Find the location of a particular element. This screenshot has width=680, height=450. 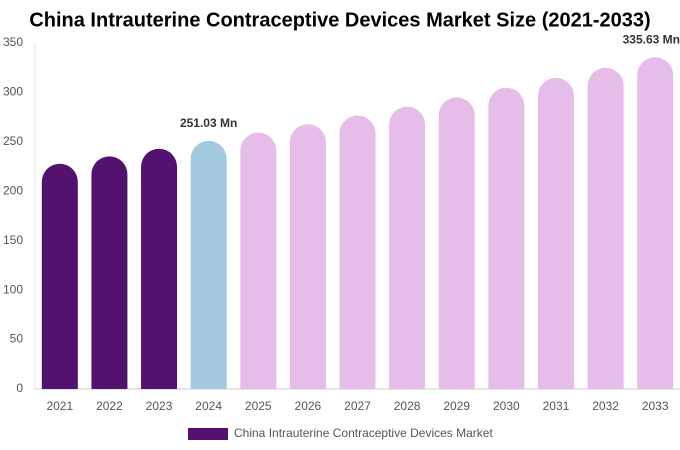

x-tick-label: 2033 is located at coordinates (655, 406).